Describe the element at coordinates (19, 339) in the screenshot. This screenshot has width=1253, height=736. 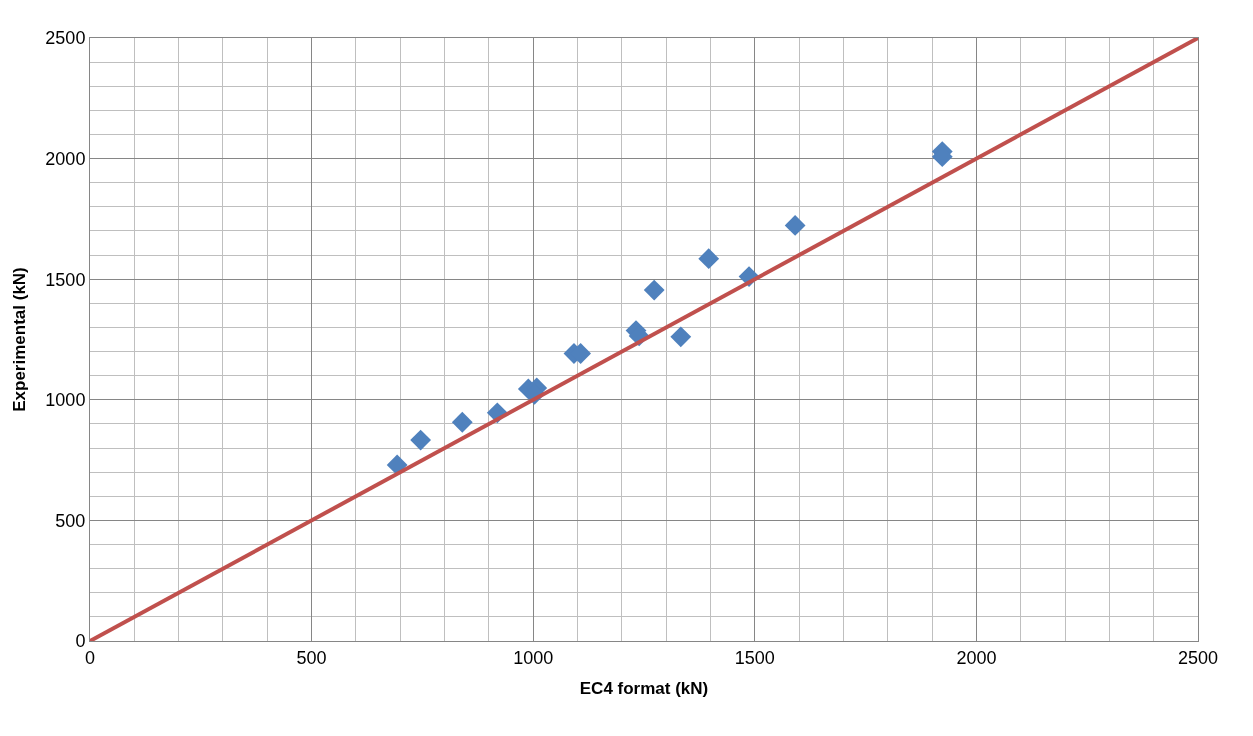
I see `y-axis-title: Experimental (kN)` at that location.